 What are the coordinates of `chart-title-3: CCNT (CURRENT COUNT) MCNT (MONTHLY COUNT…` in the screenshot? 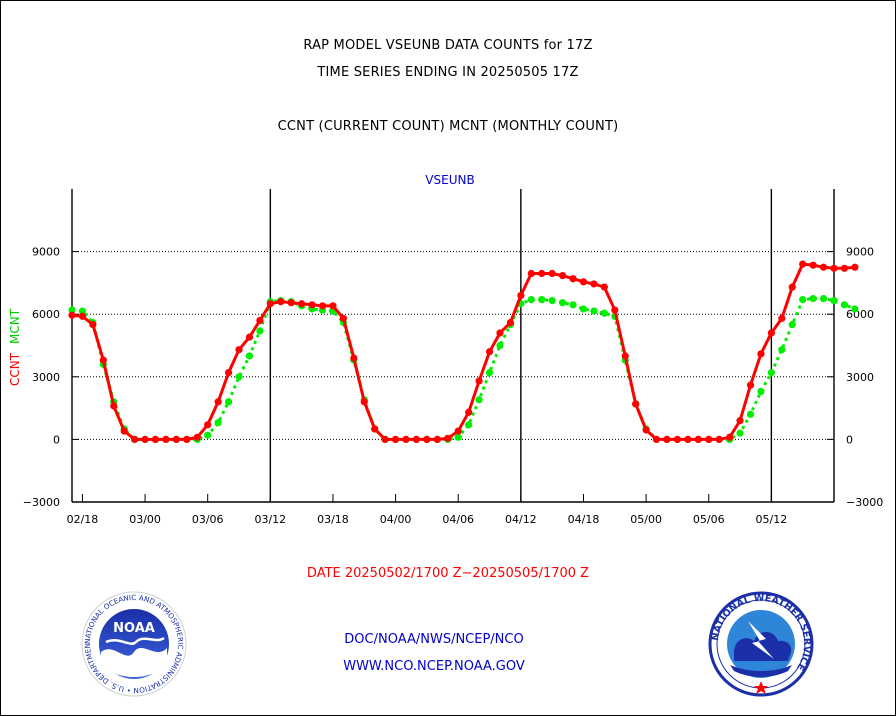 It's located at (448, 126).